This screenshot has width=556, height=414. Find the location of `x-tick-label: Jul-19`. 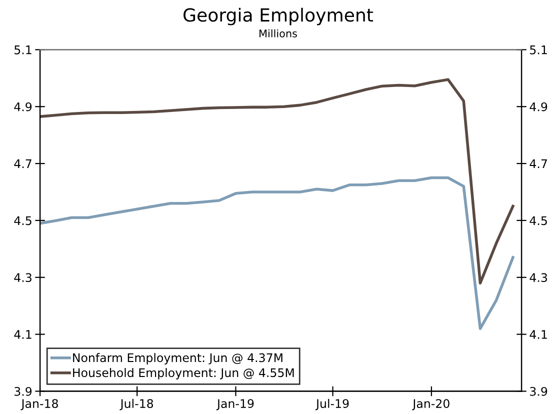

x-tick-label: Jul-19 is located at coordinates (332, 404).